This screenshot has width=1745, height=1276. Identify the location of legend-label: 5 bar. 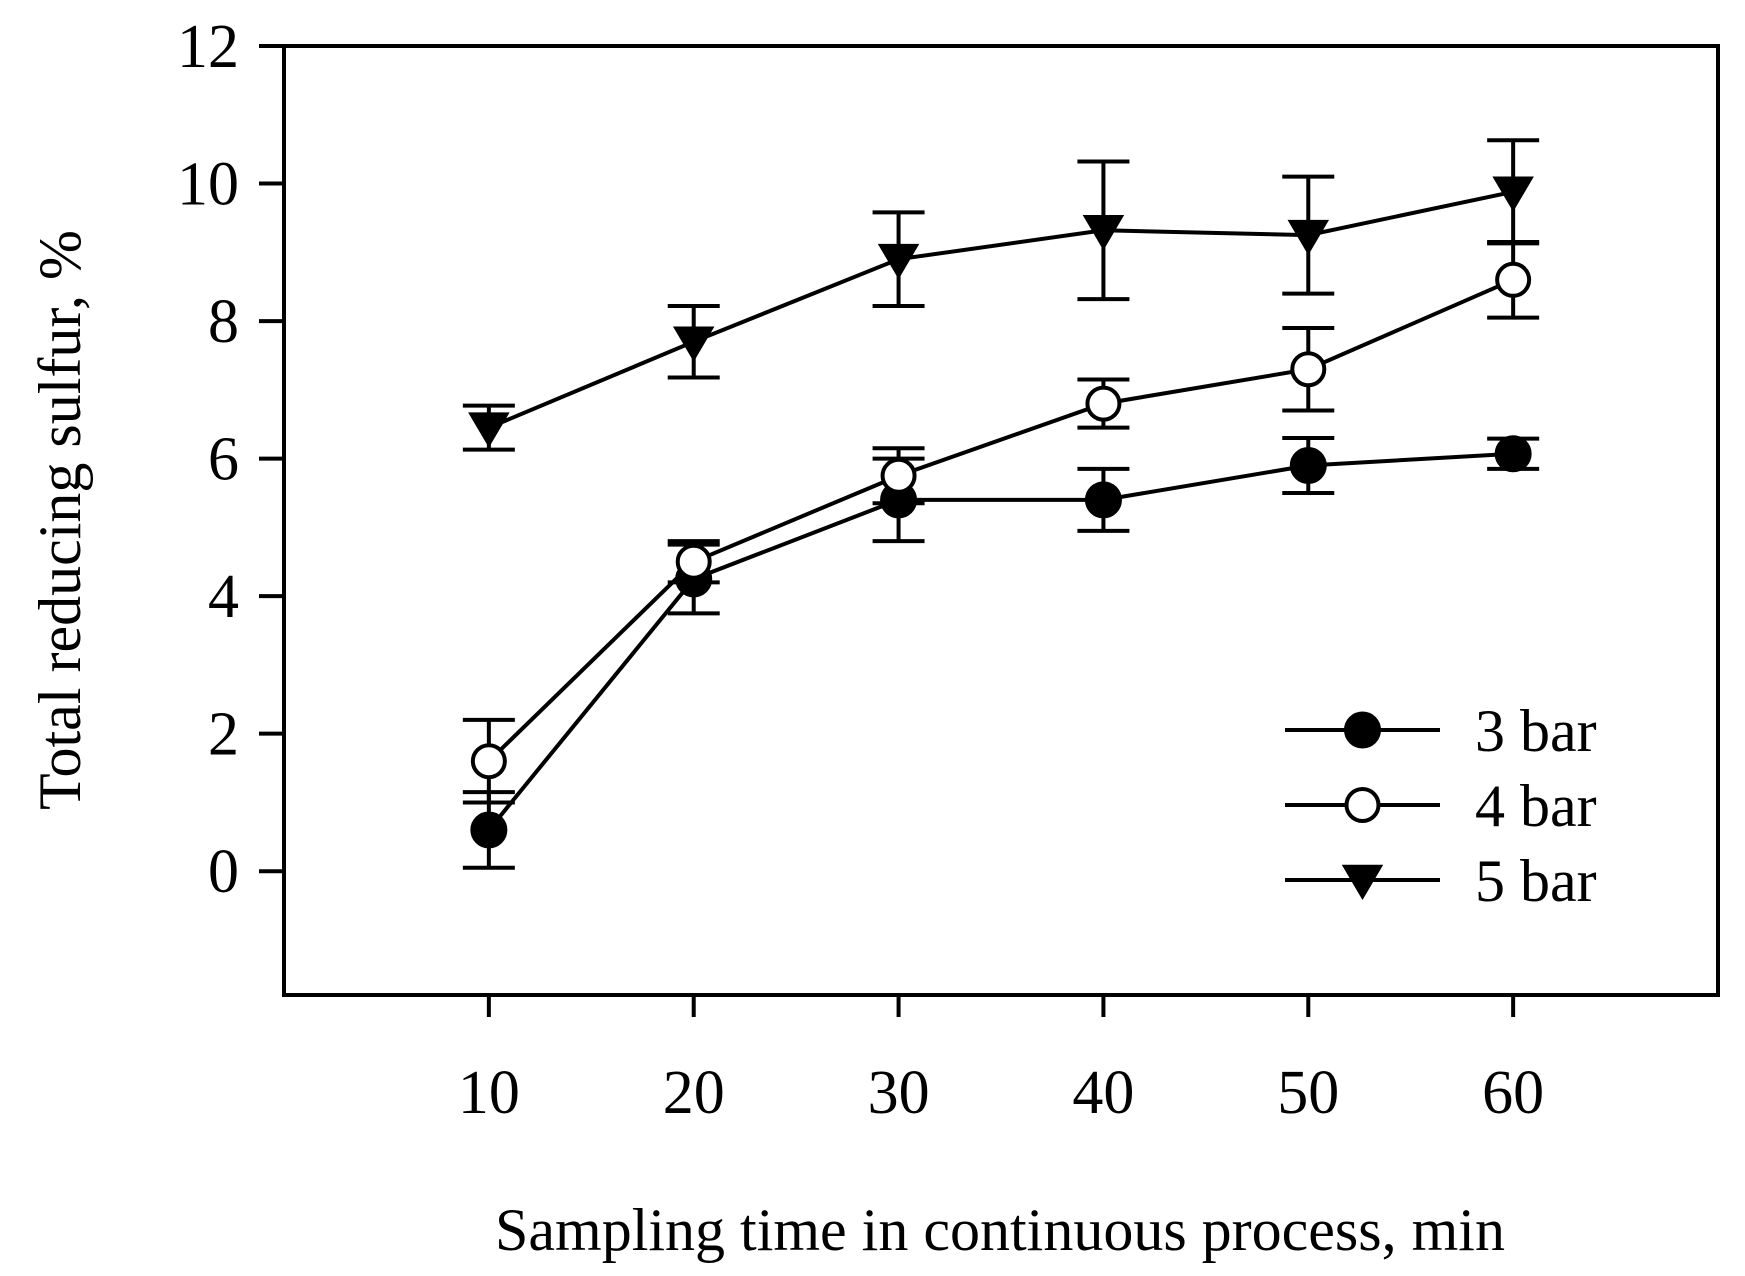
(1536, 881).